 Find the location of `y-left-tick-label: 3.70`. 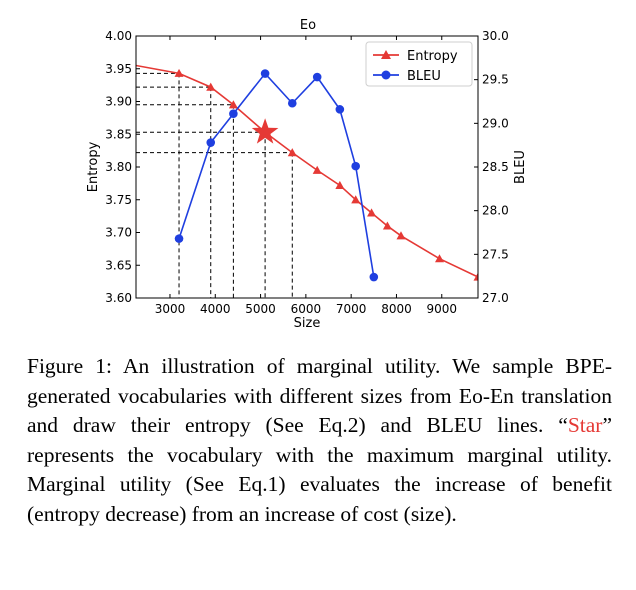

y-left-tick-label: 3.70 is located at coordinates (118, 233).